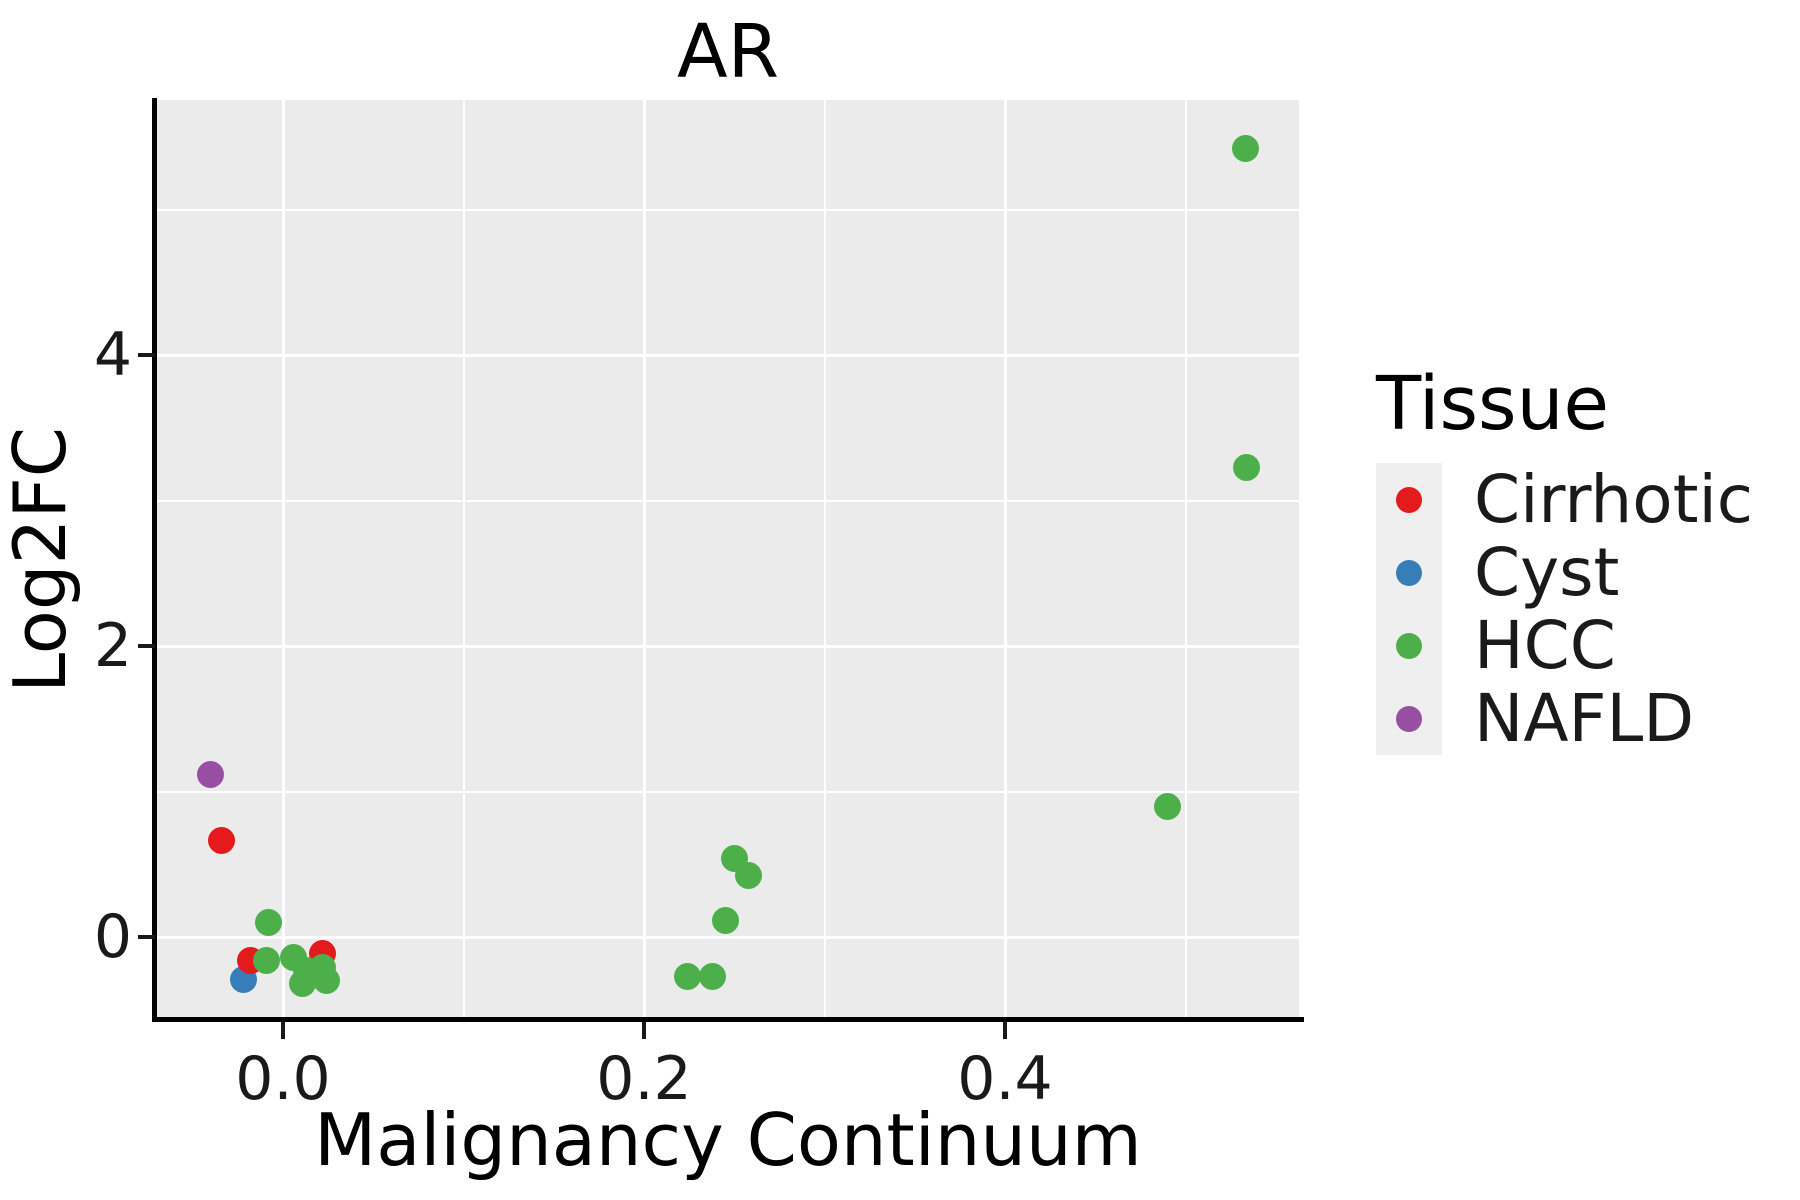 Image resolution: width=1800 pixels, height=1200 pixels. What do you see at coordinates (41, 560) in the screenshot?
I see `y-axis-title: Log2FC` at bounding box center [41, 560].